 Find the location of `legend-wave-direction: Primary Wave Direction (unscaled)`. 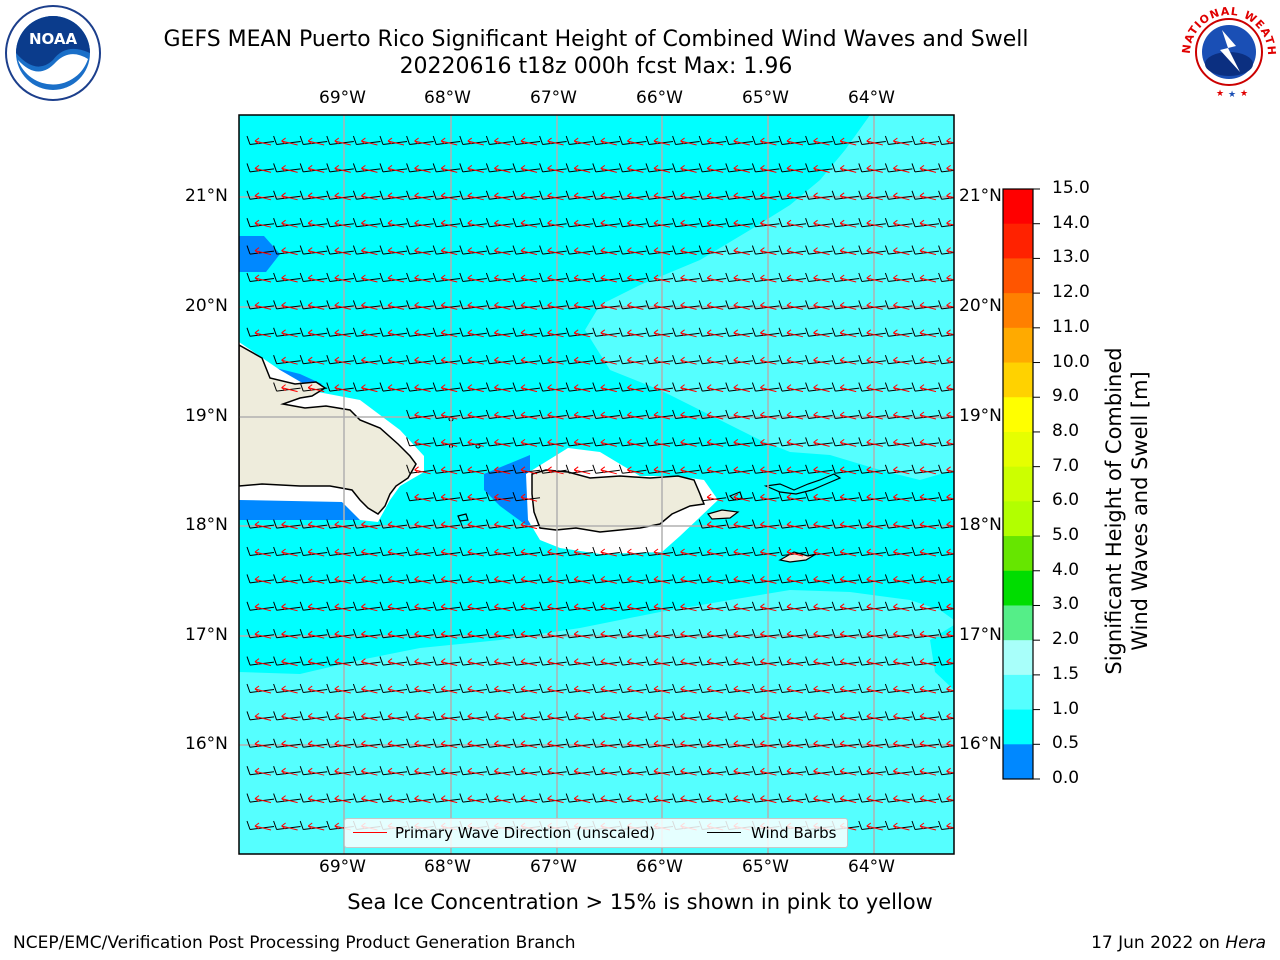

legend-wave-direction: Primary Wave Direction (unscaled) is located at coordinates (525, 833).